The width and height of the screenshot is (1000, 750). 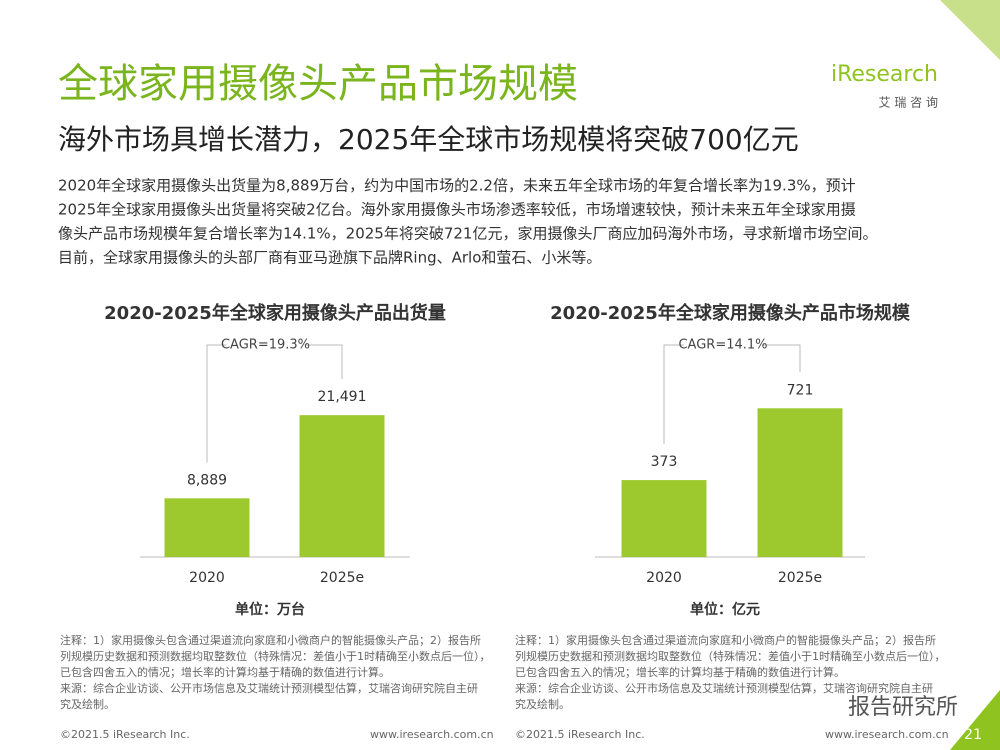 What do you see at coordinates (275, 313) in the screenshot?
I see `chart-title: 2020-2025年全球家用摄像头产品出货量` at bounding box center [275, 313].